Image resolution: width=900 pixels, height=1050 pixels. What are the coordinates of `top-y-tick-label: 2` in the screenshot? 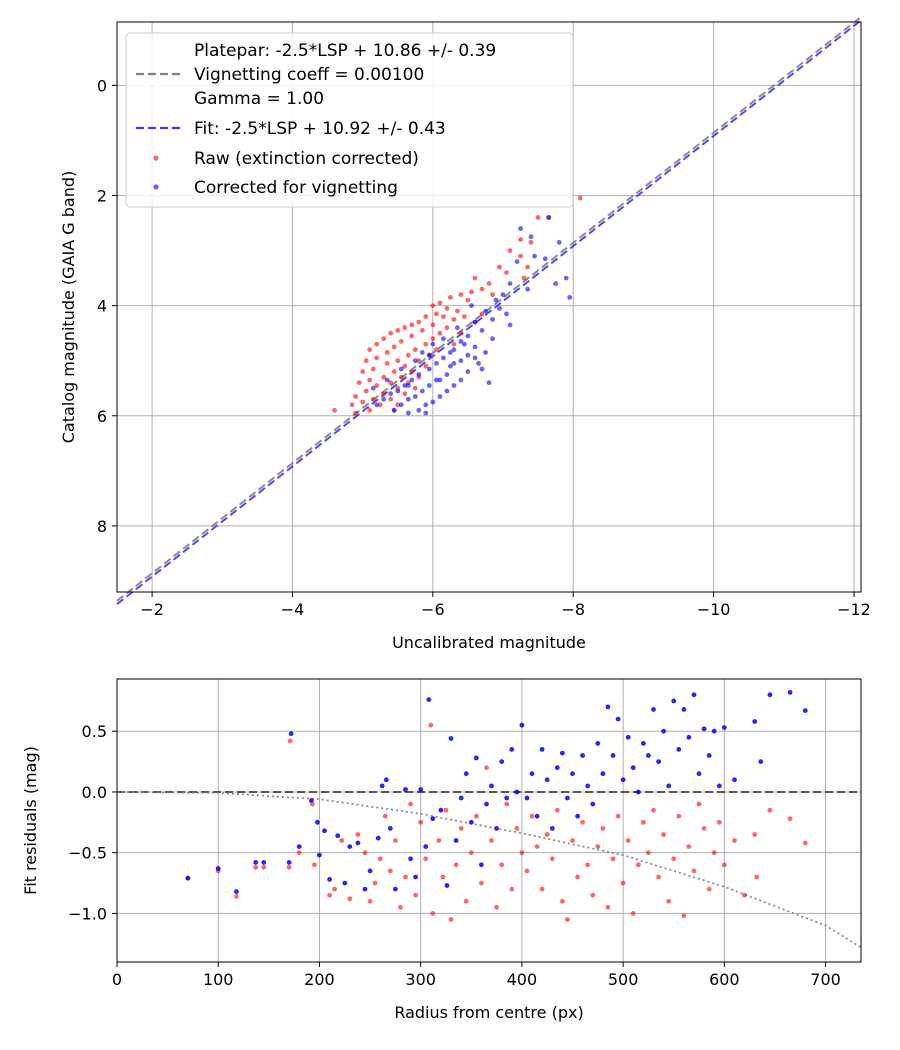 It's located at (102, 195).